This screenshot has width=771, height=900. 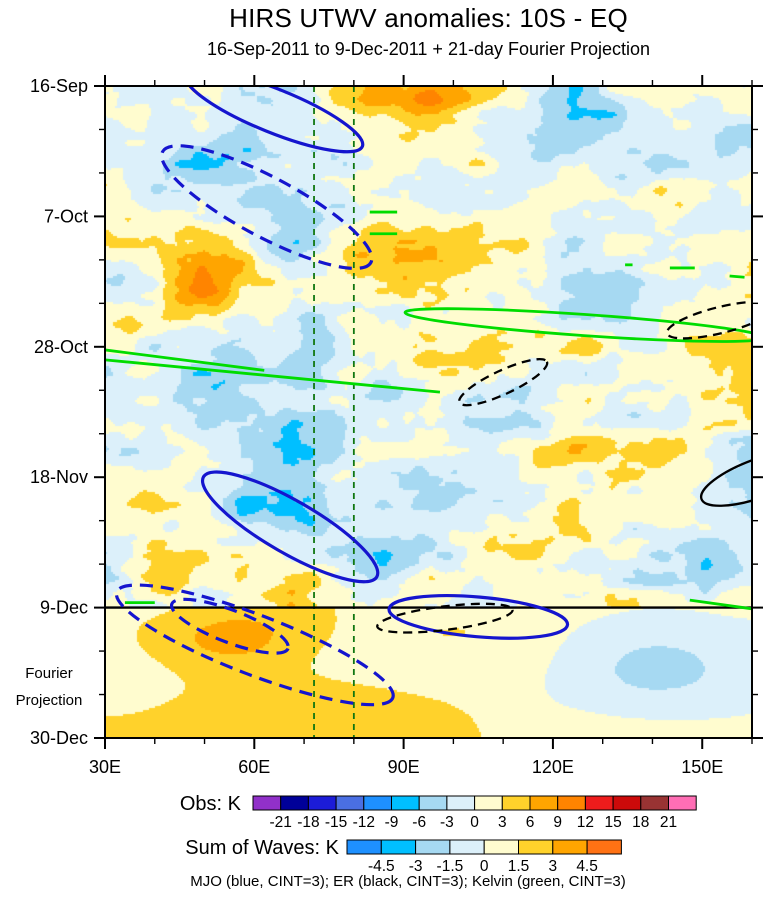 I want to click on obs-colorbar-tick-label: -21, so click(x=280, y=822).